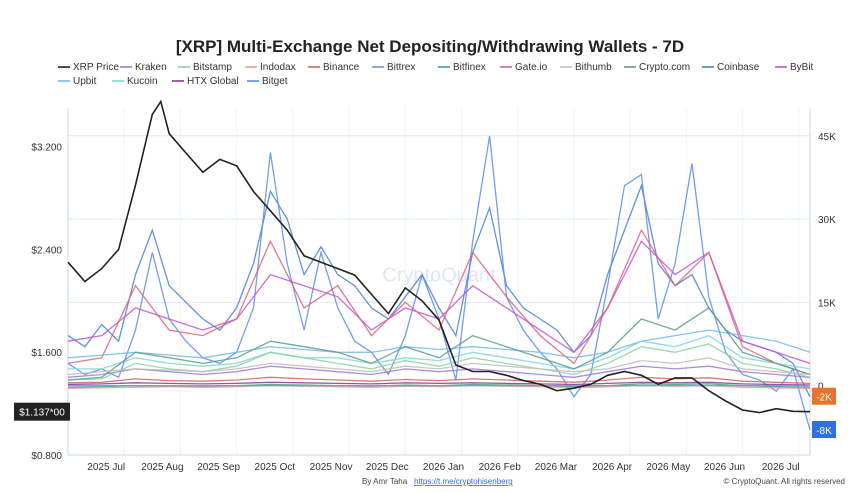 The width and height of the screenshot is (860, 492). I want to click on current-value-badges: $1.137*00 -2K -8K, so click(425, 413).